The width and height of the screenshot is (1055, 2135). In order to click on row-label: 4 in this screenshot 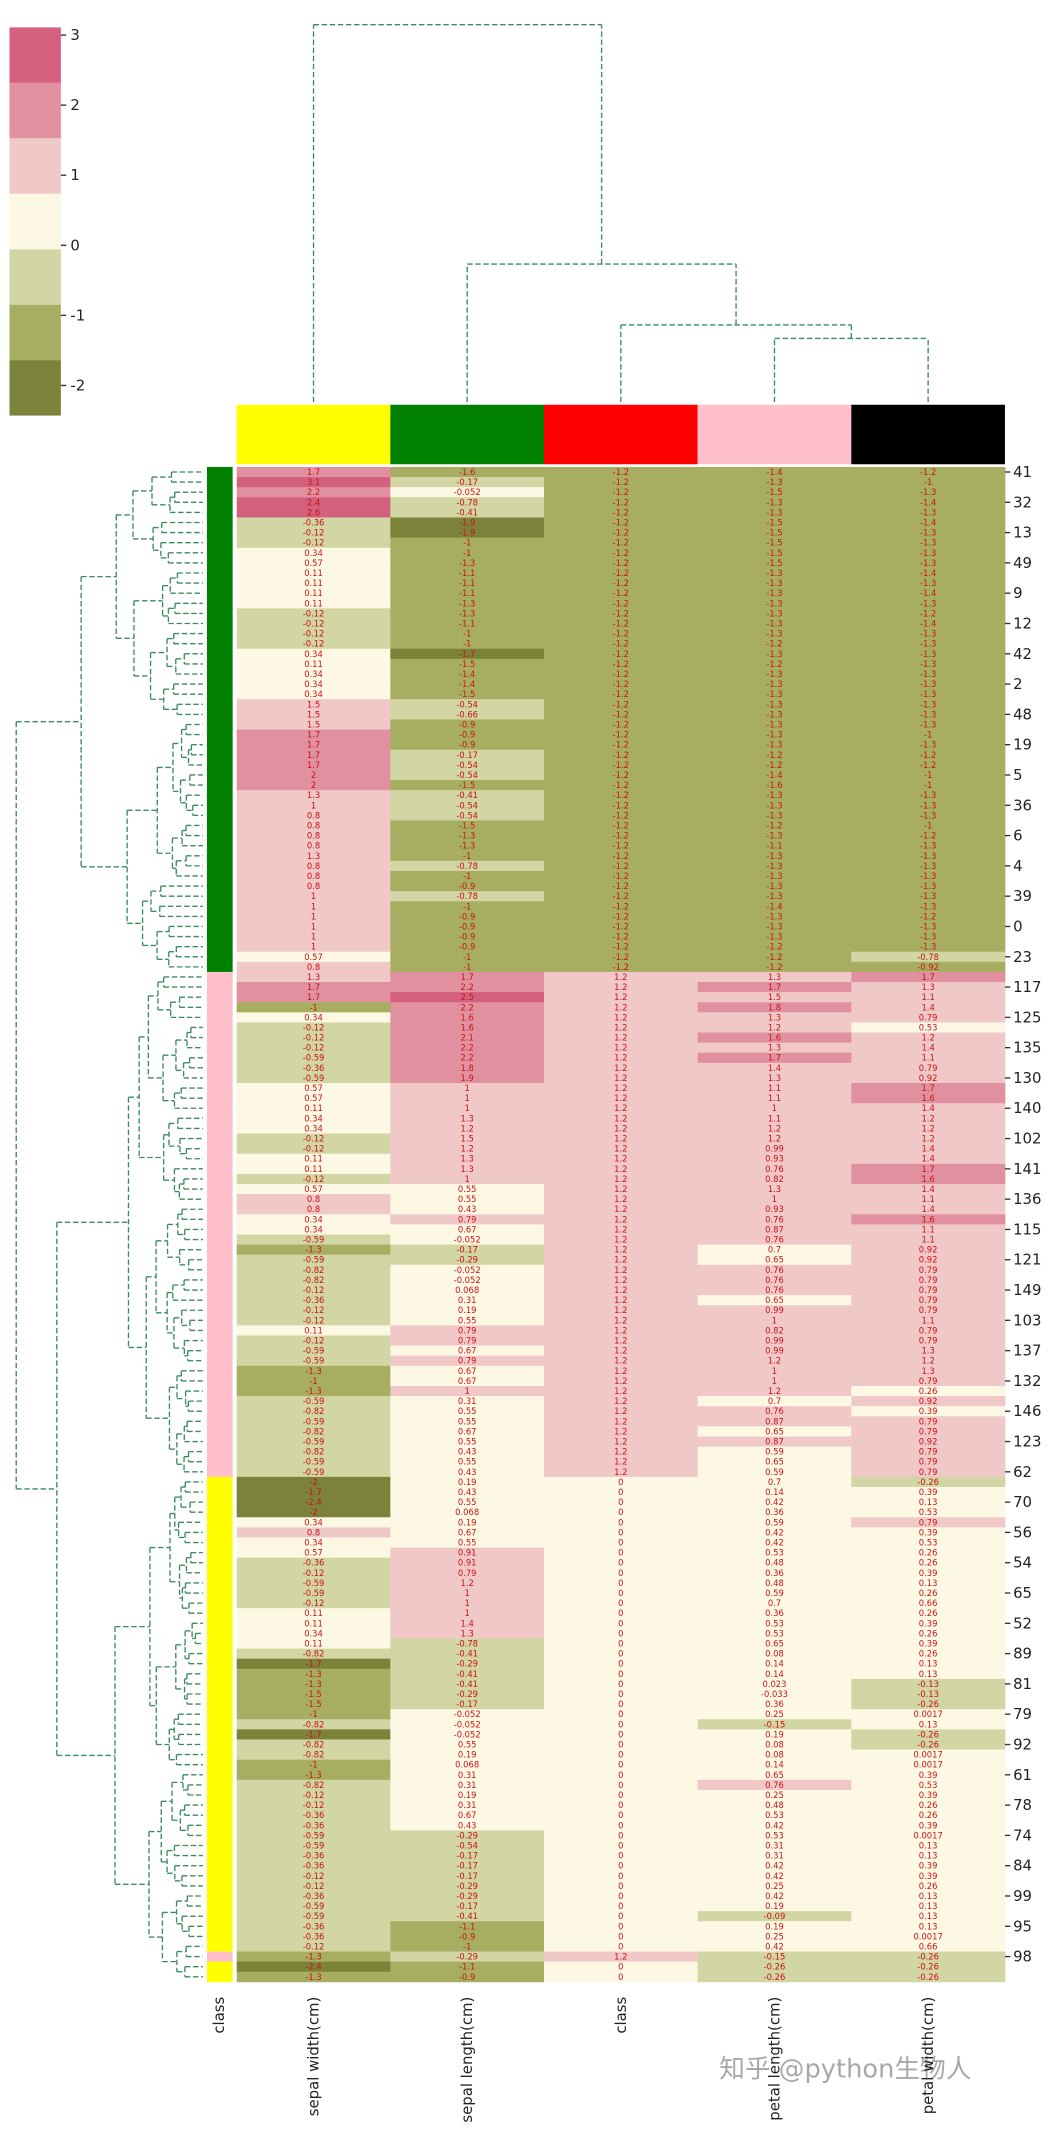, I will do `click(1017, 866)`.